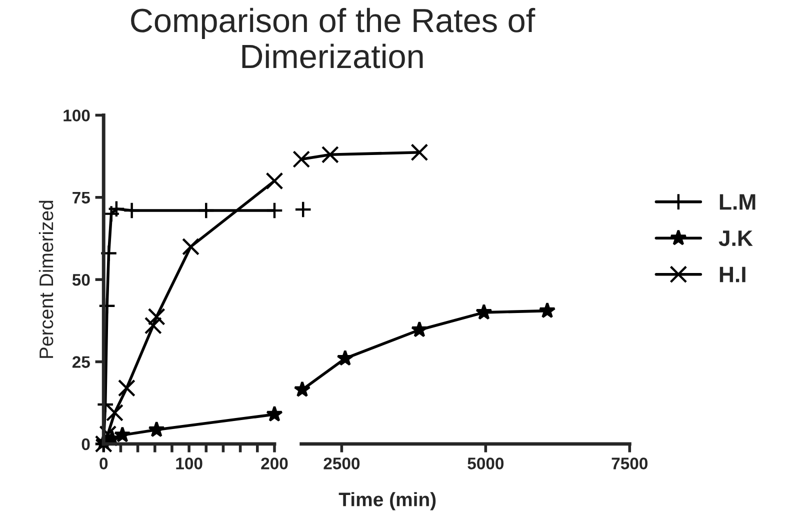  I want to click on x-tick-label: 5000, so click(486, 464).